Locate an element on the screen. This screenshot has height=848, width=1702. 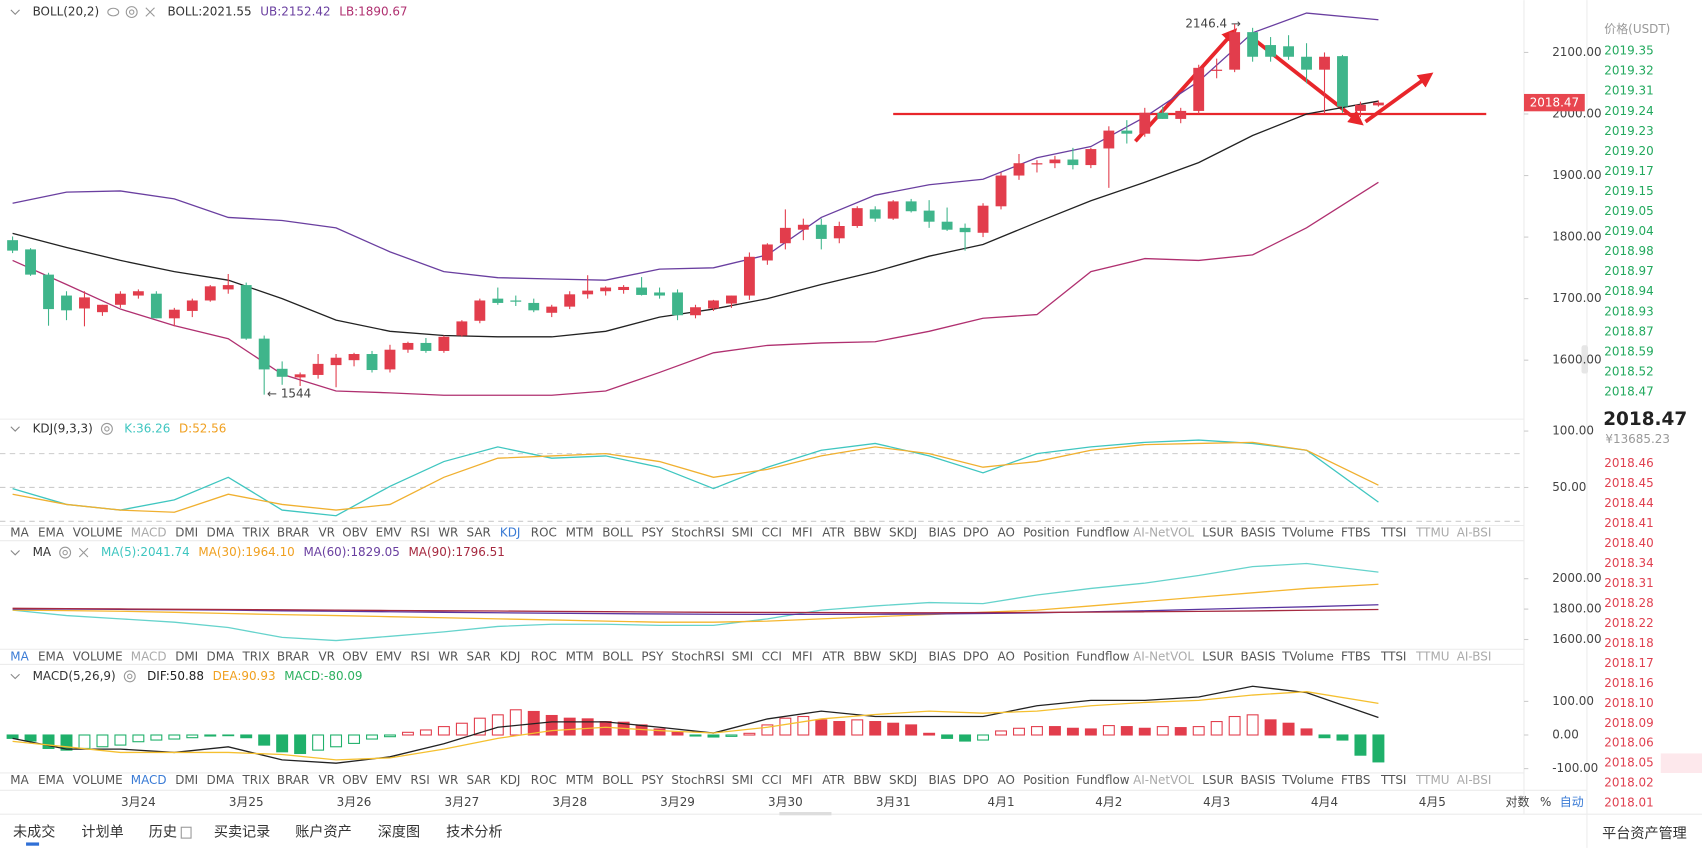
bottom-tab: 深度图 is located at coordinates (399, 833).